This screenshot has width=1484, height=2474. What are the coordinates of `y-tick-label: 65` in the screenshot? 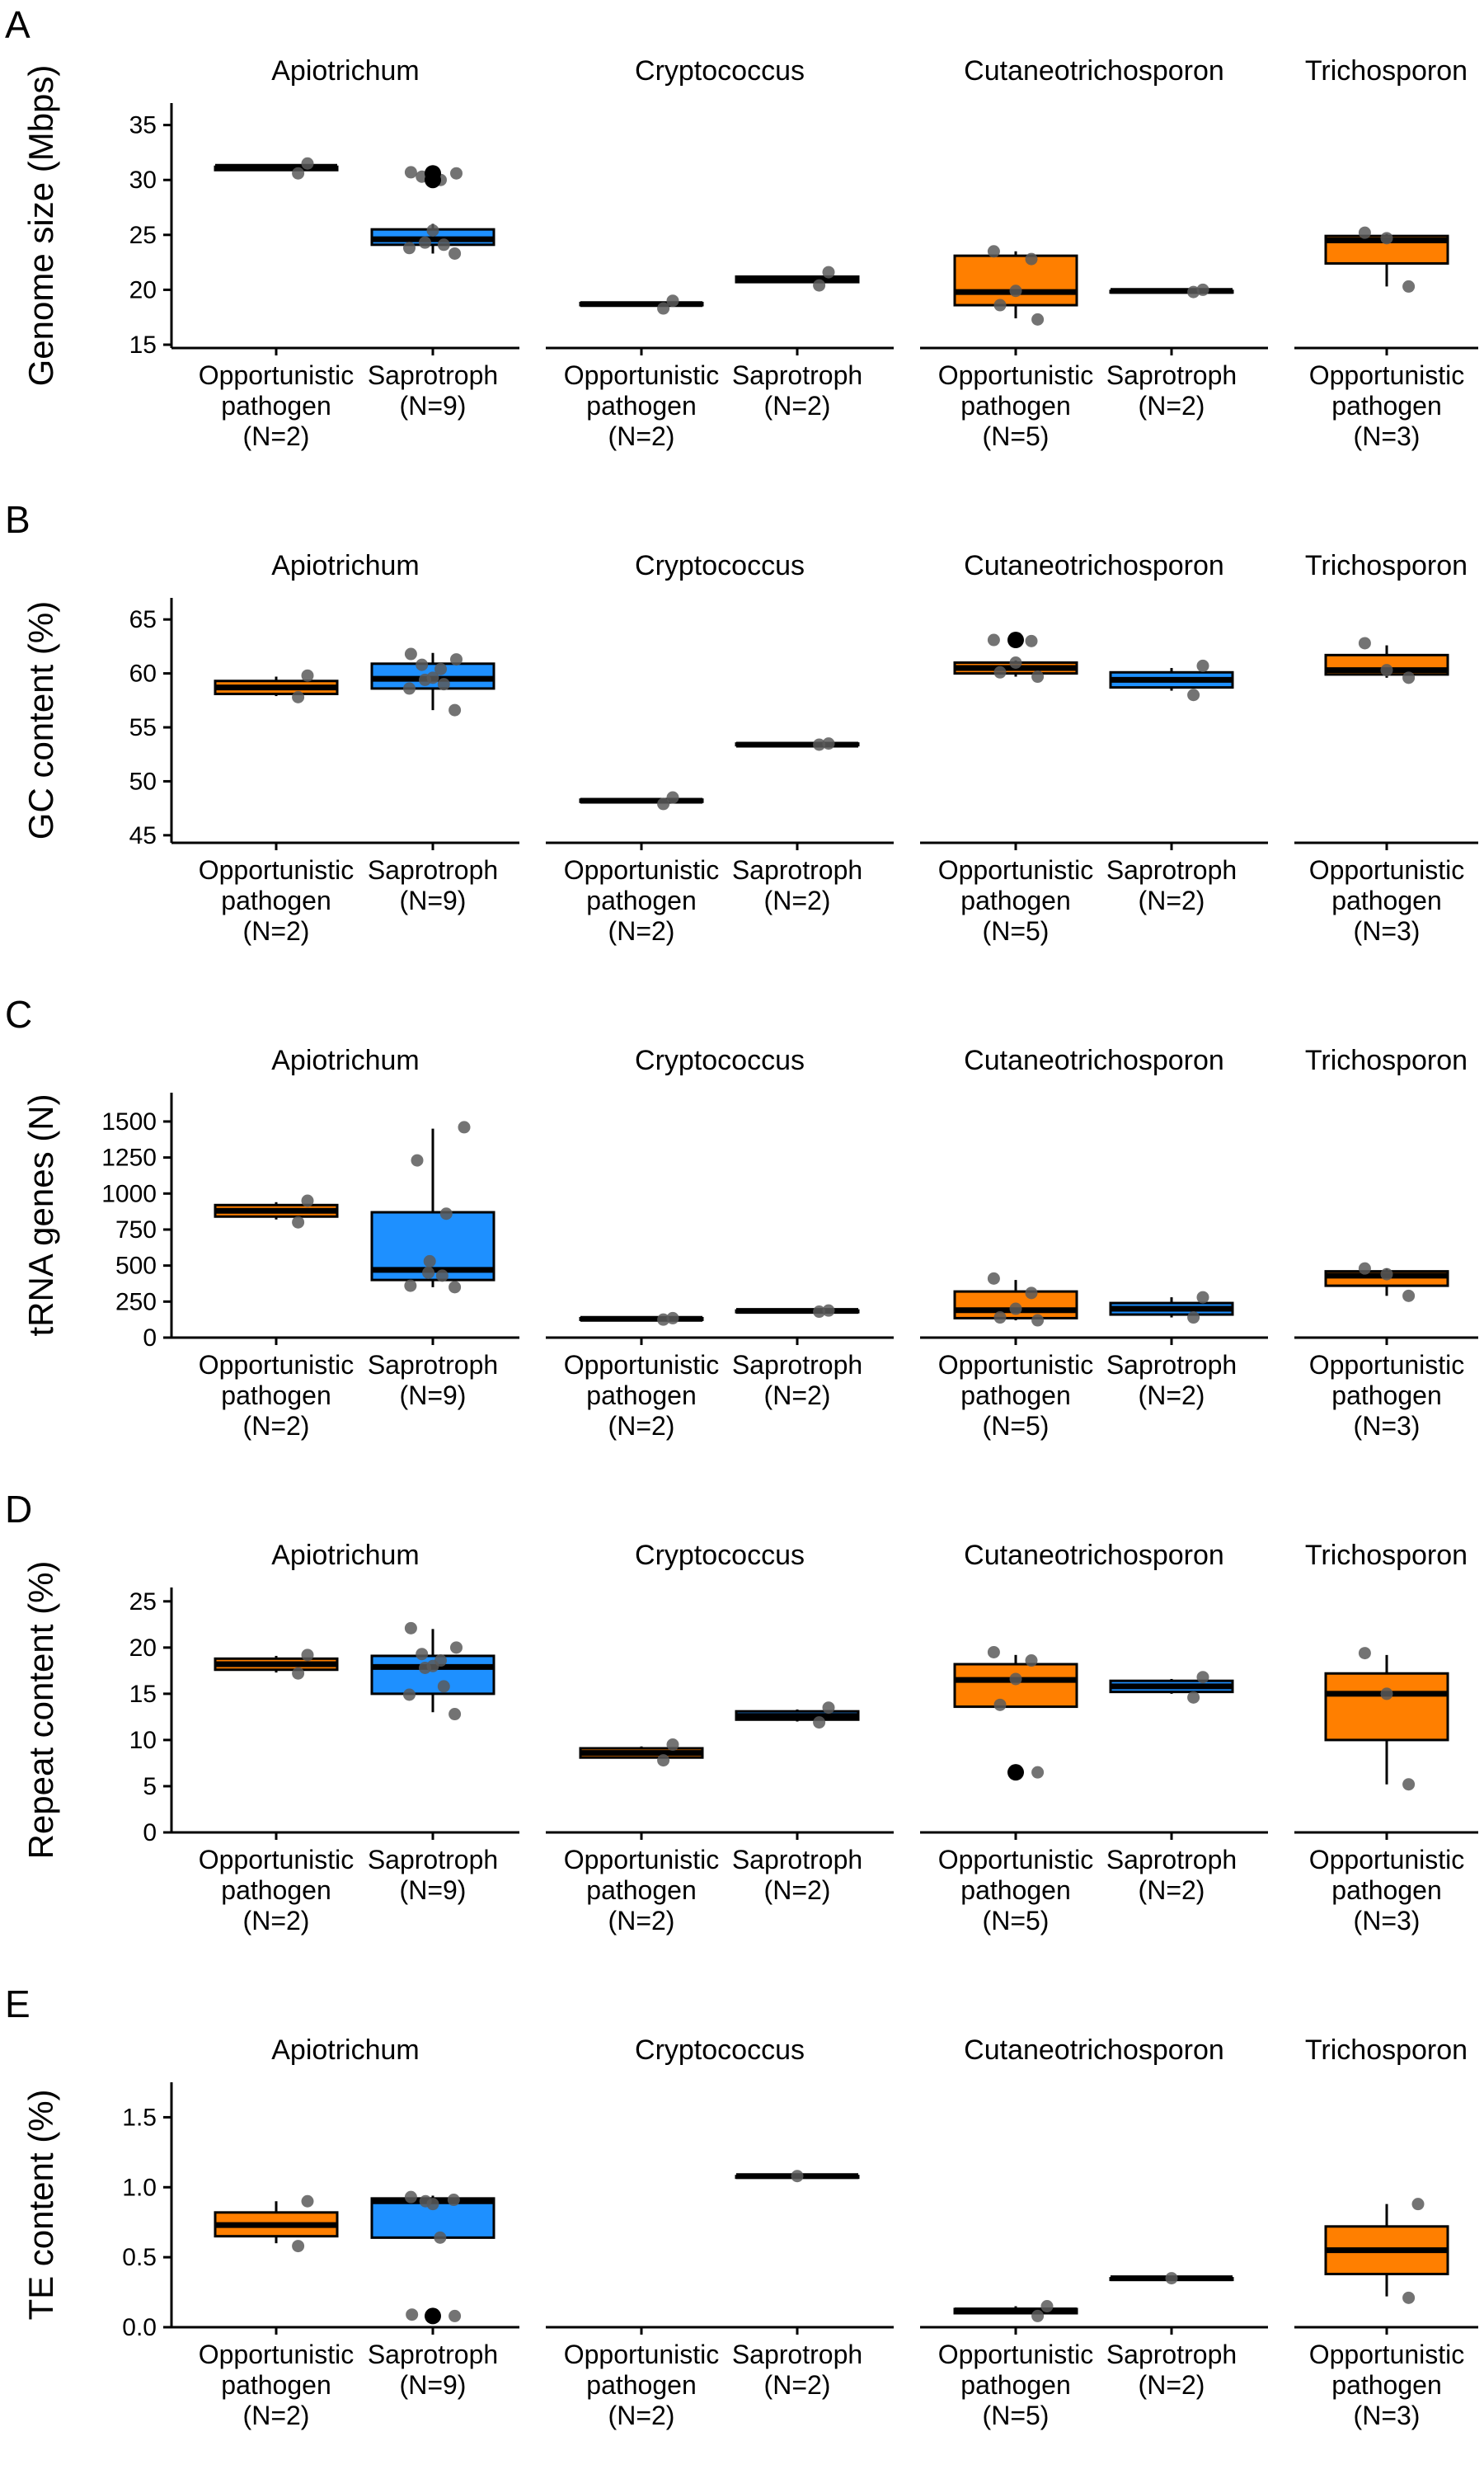 It's located at (143, 619).